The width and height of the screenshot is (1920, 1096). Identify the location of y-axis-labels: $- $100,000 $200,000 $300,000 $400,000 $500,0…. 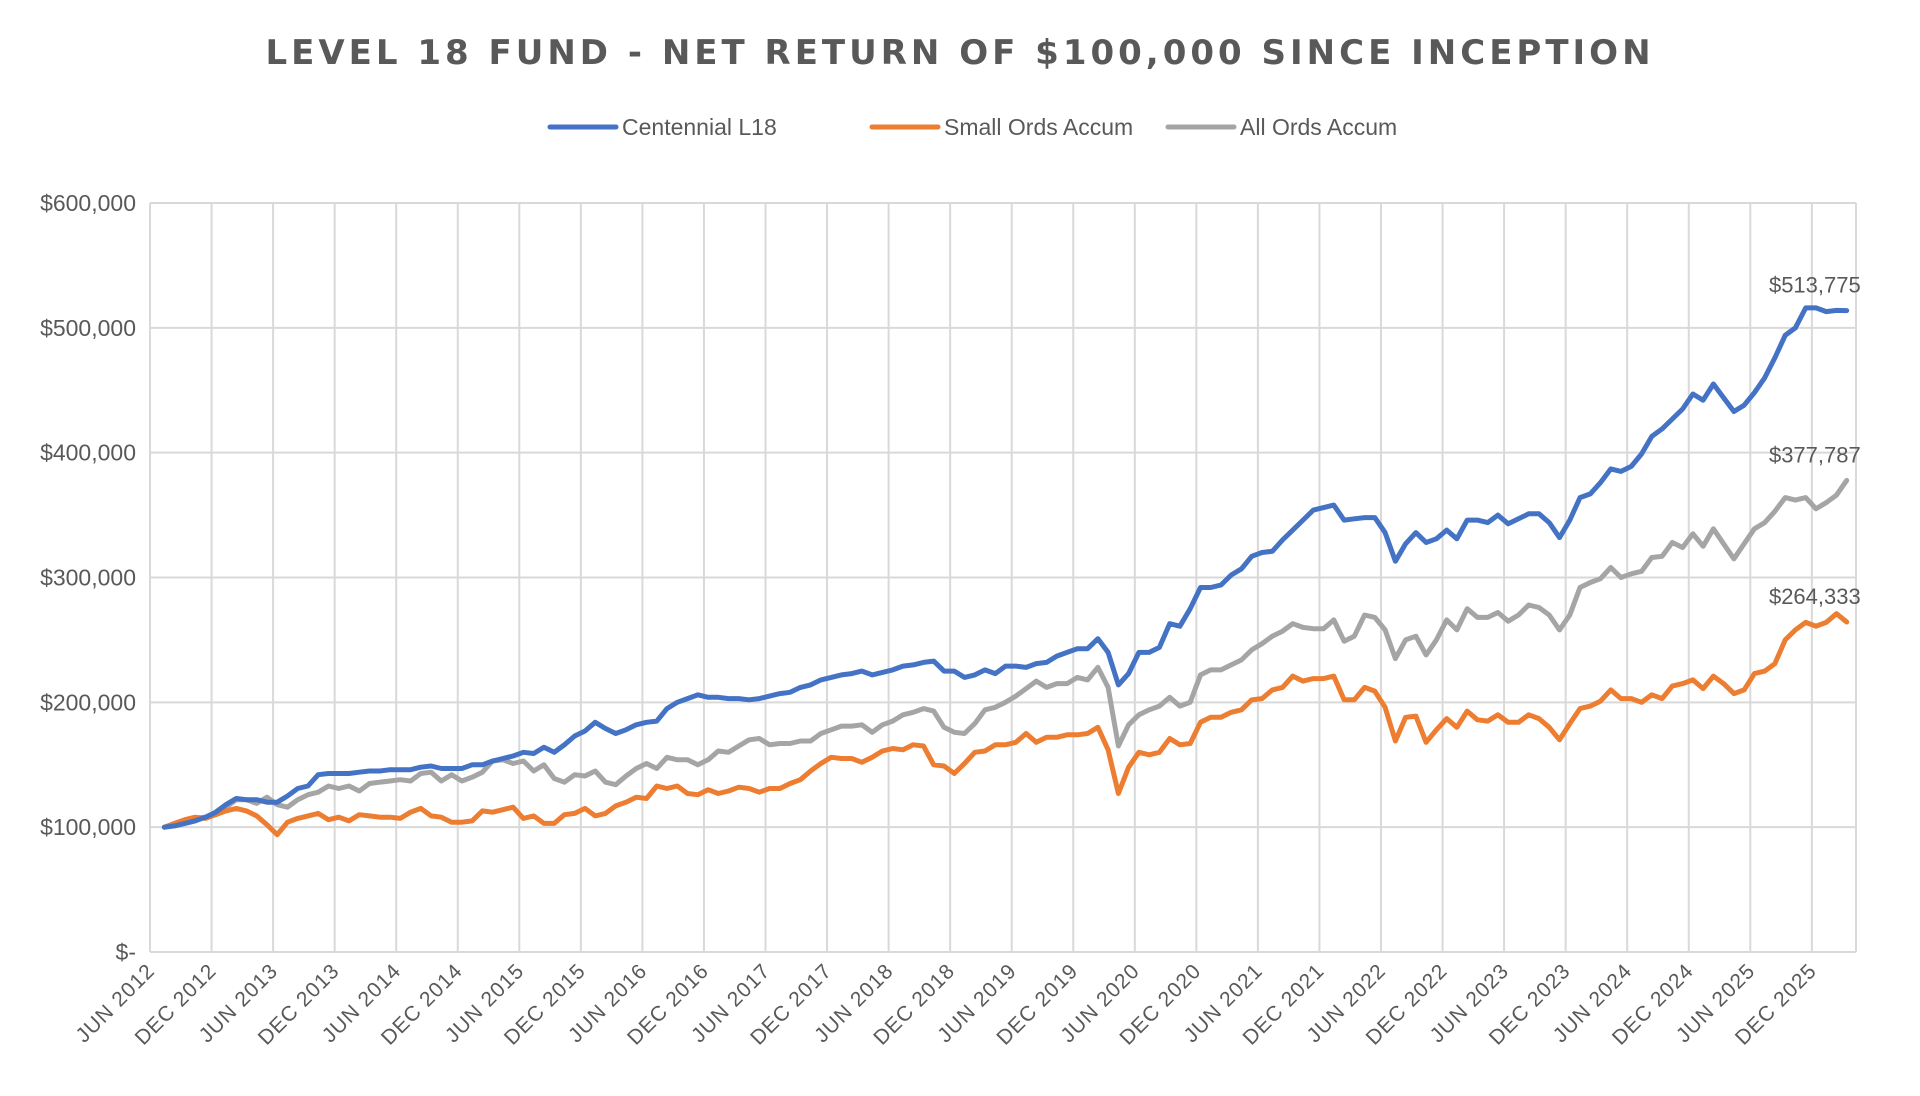
(88, 577).